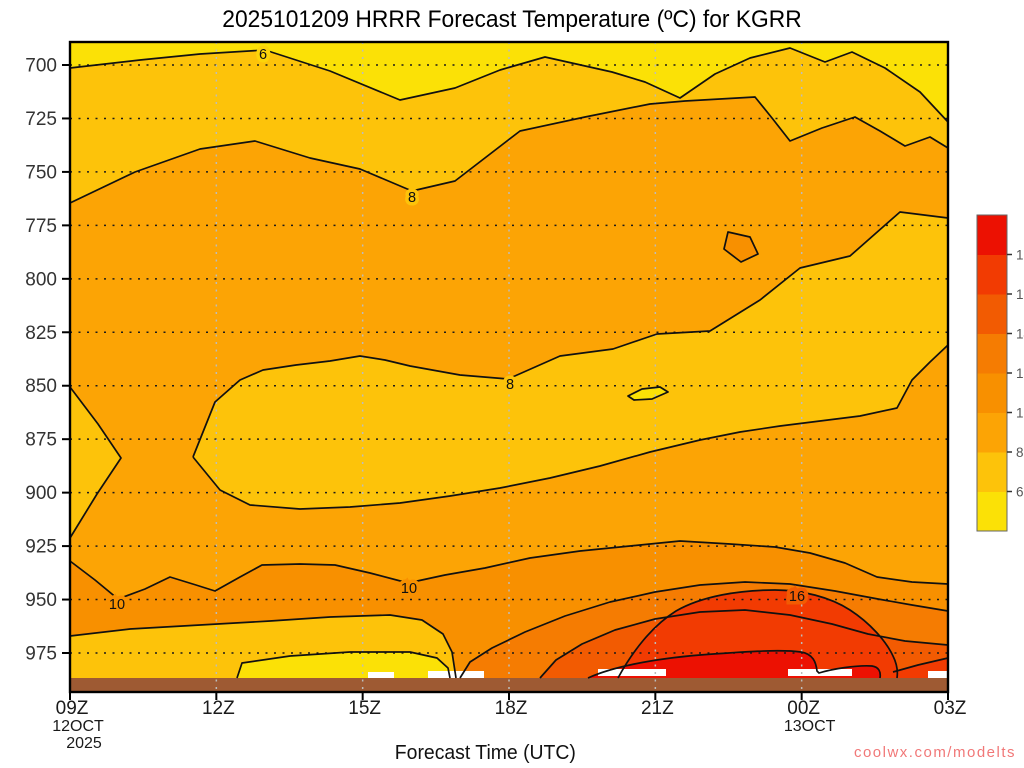 The width and height of the screenshot is (1024, 768). I want to click on y-tick-label: 925, so click(41, 547).